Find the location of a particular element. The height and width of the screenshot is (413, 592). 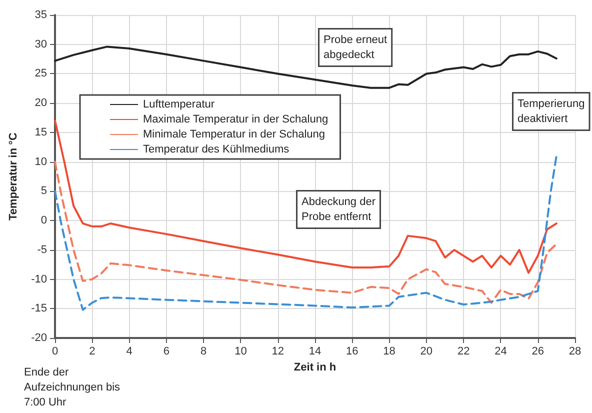

y-tick-label: -10 is located at coordinates (39, 279).